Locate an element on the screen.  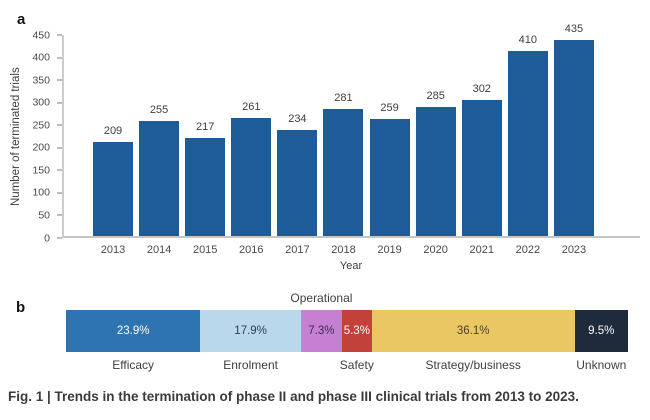
segment-pct-label: 5.3% is located at coordinates (356, 331).